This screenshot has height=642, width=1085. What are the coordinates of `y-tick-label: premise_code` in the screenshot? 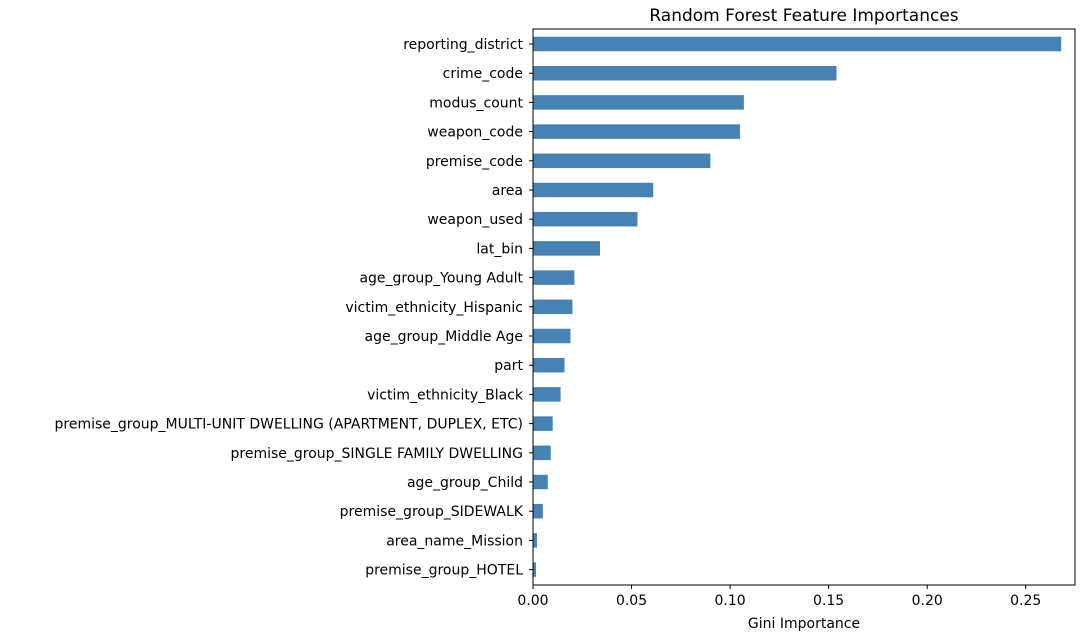 It's located at (474, 162).